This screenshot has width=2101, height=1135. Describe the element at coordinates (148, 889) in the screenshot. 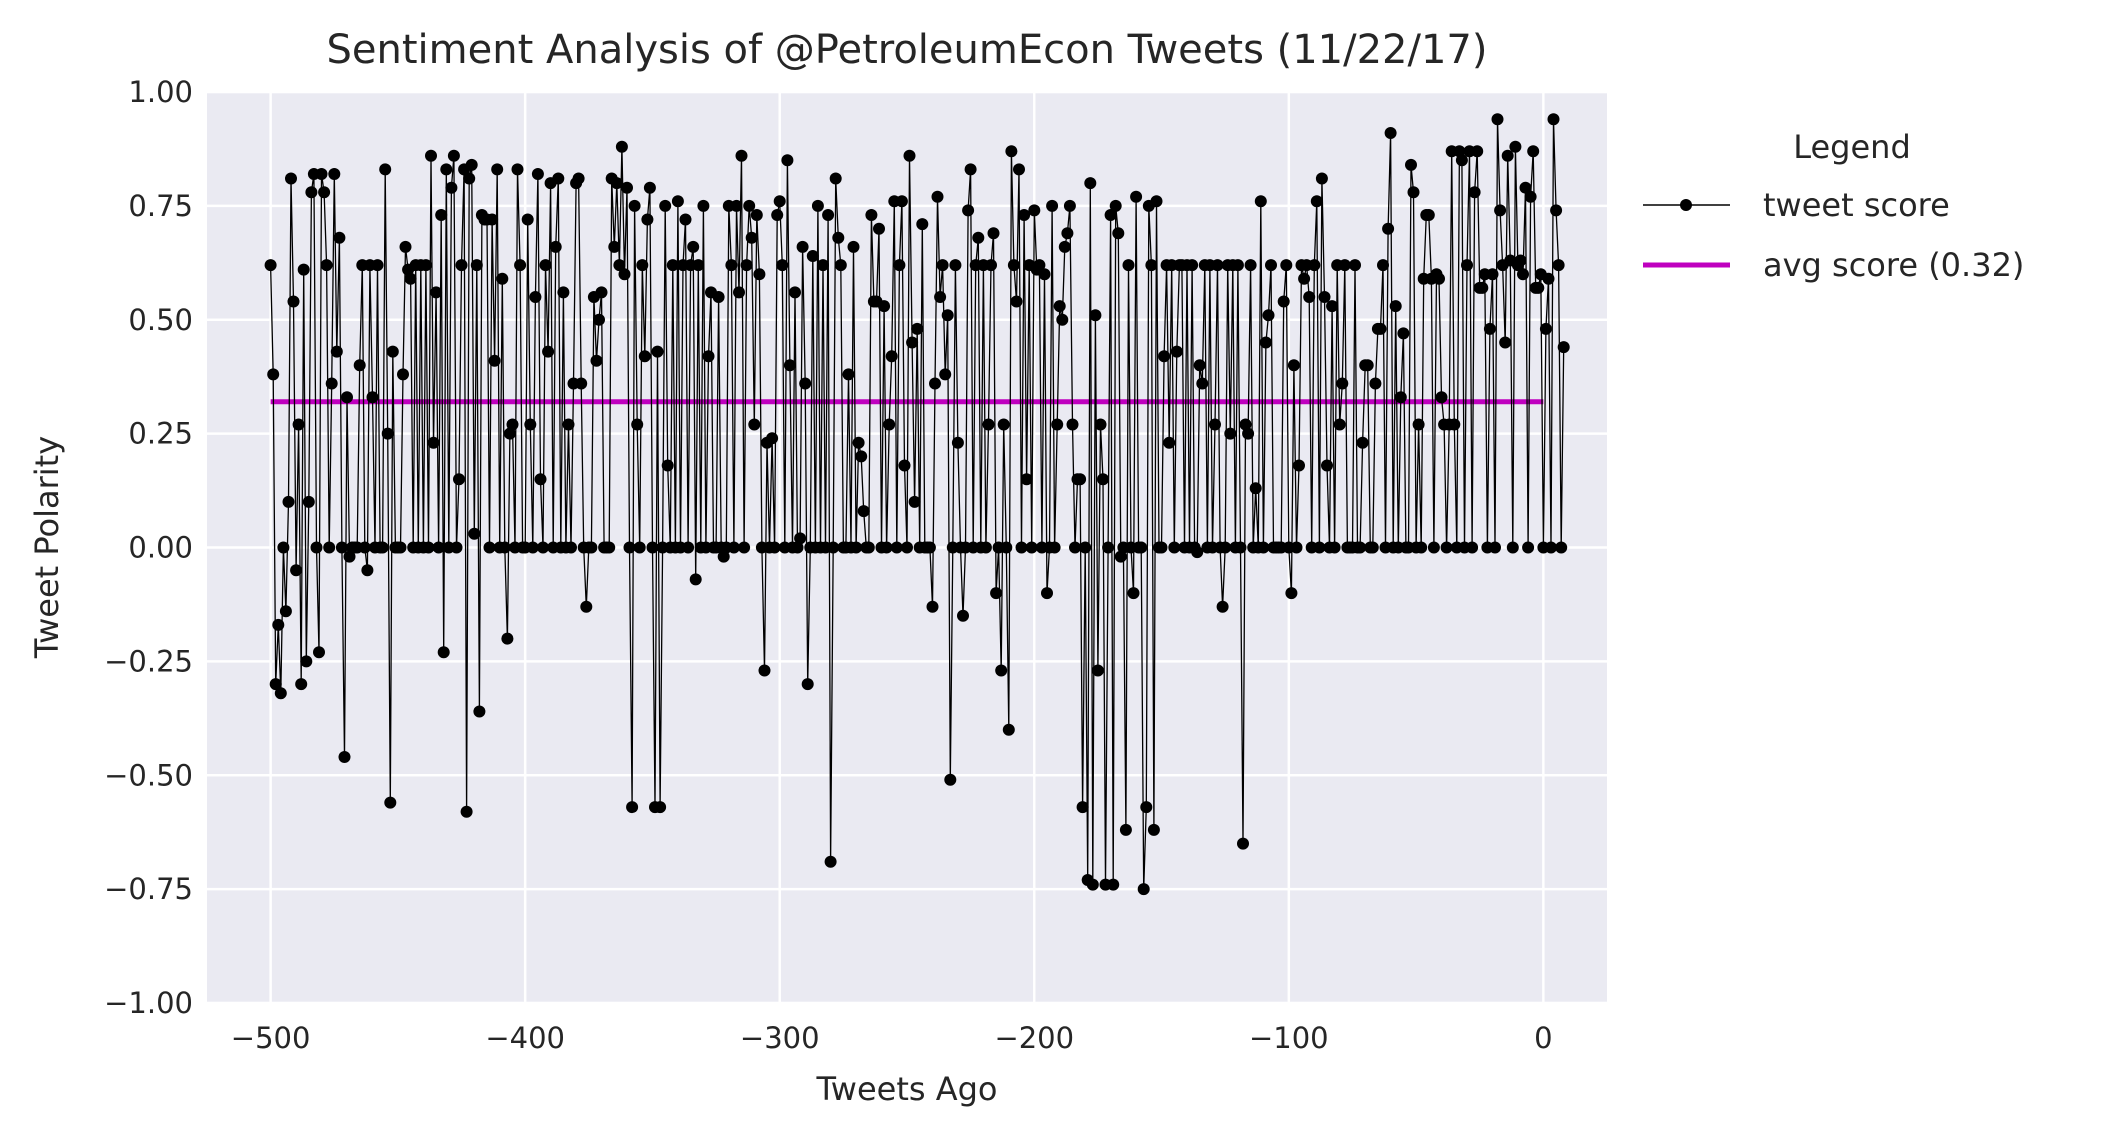

I see `y-tick-label: −0.75` at that location.